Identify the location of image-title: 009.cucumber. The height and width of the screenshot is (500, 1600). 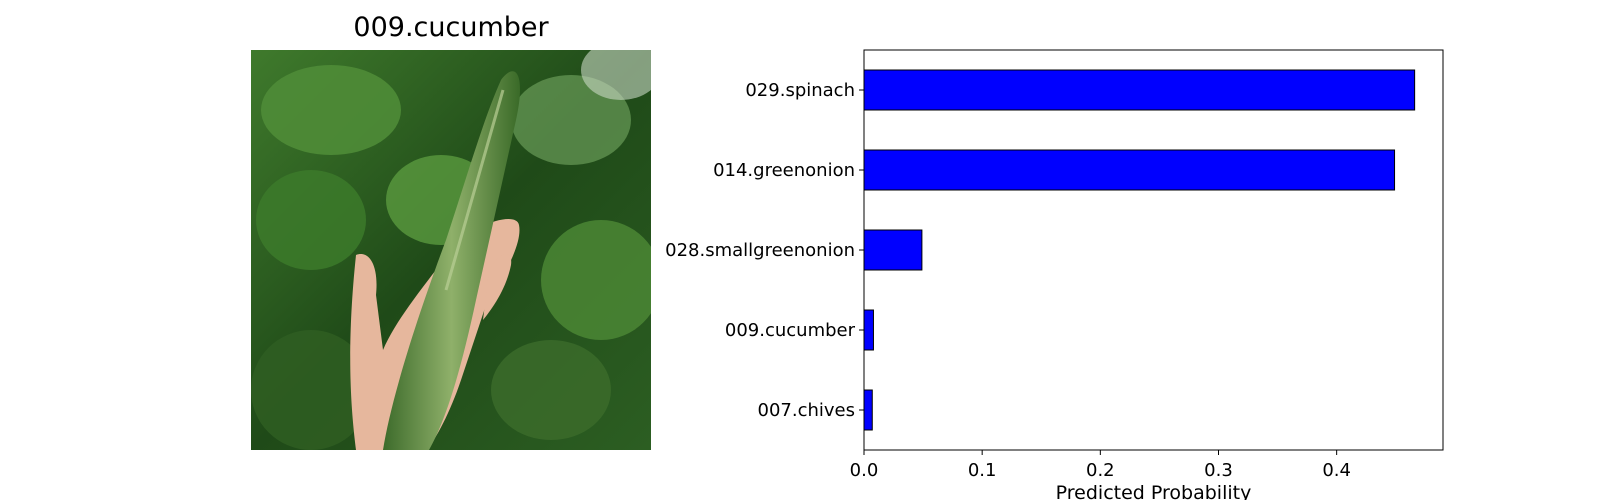
(451, 27).